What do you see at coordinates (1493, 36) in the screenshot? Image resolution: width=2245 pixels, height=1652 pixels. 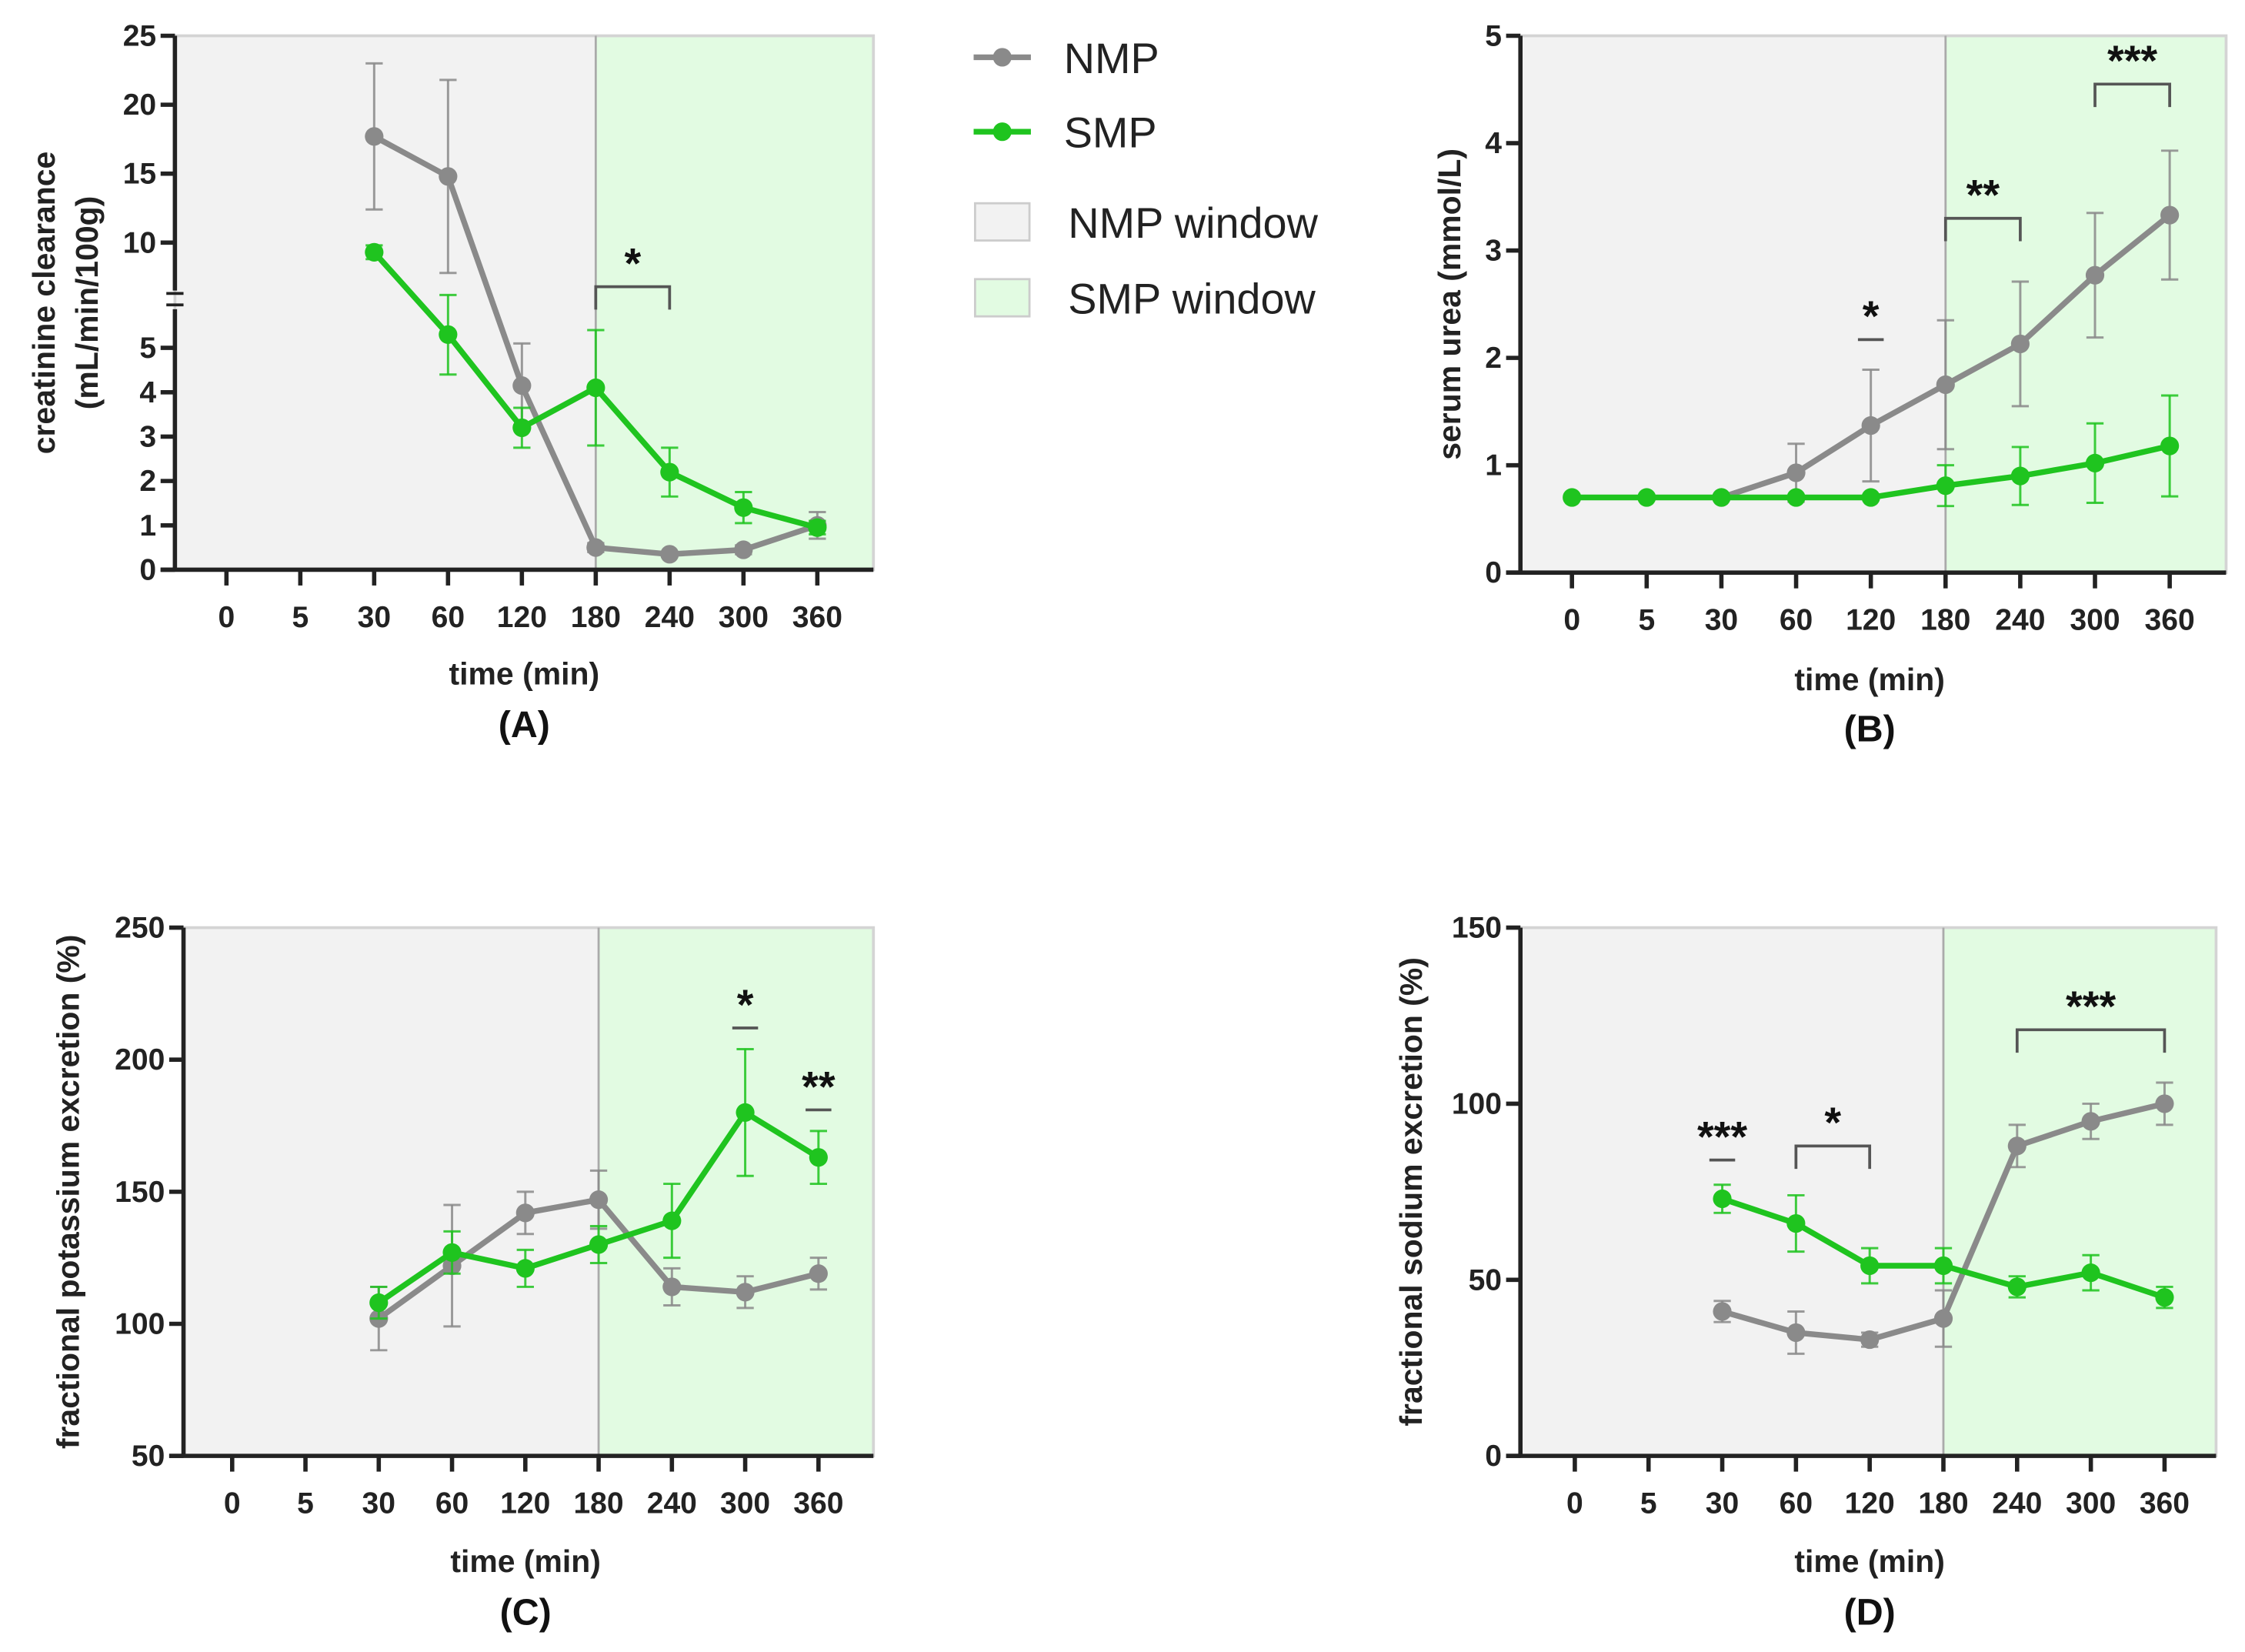 I see `y-tick-label: 5` at bounding box center [1493, 36].